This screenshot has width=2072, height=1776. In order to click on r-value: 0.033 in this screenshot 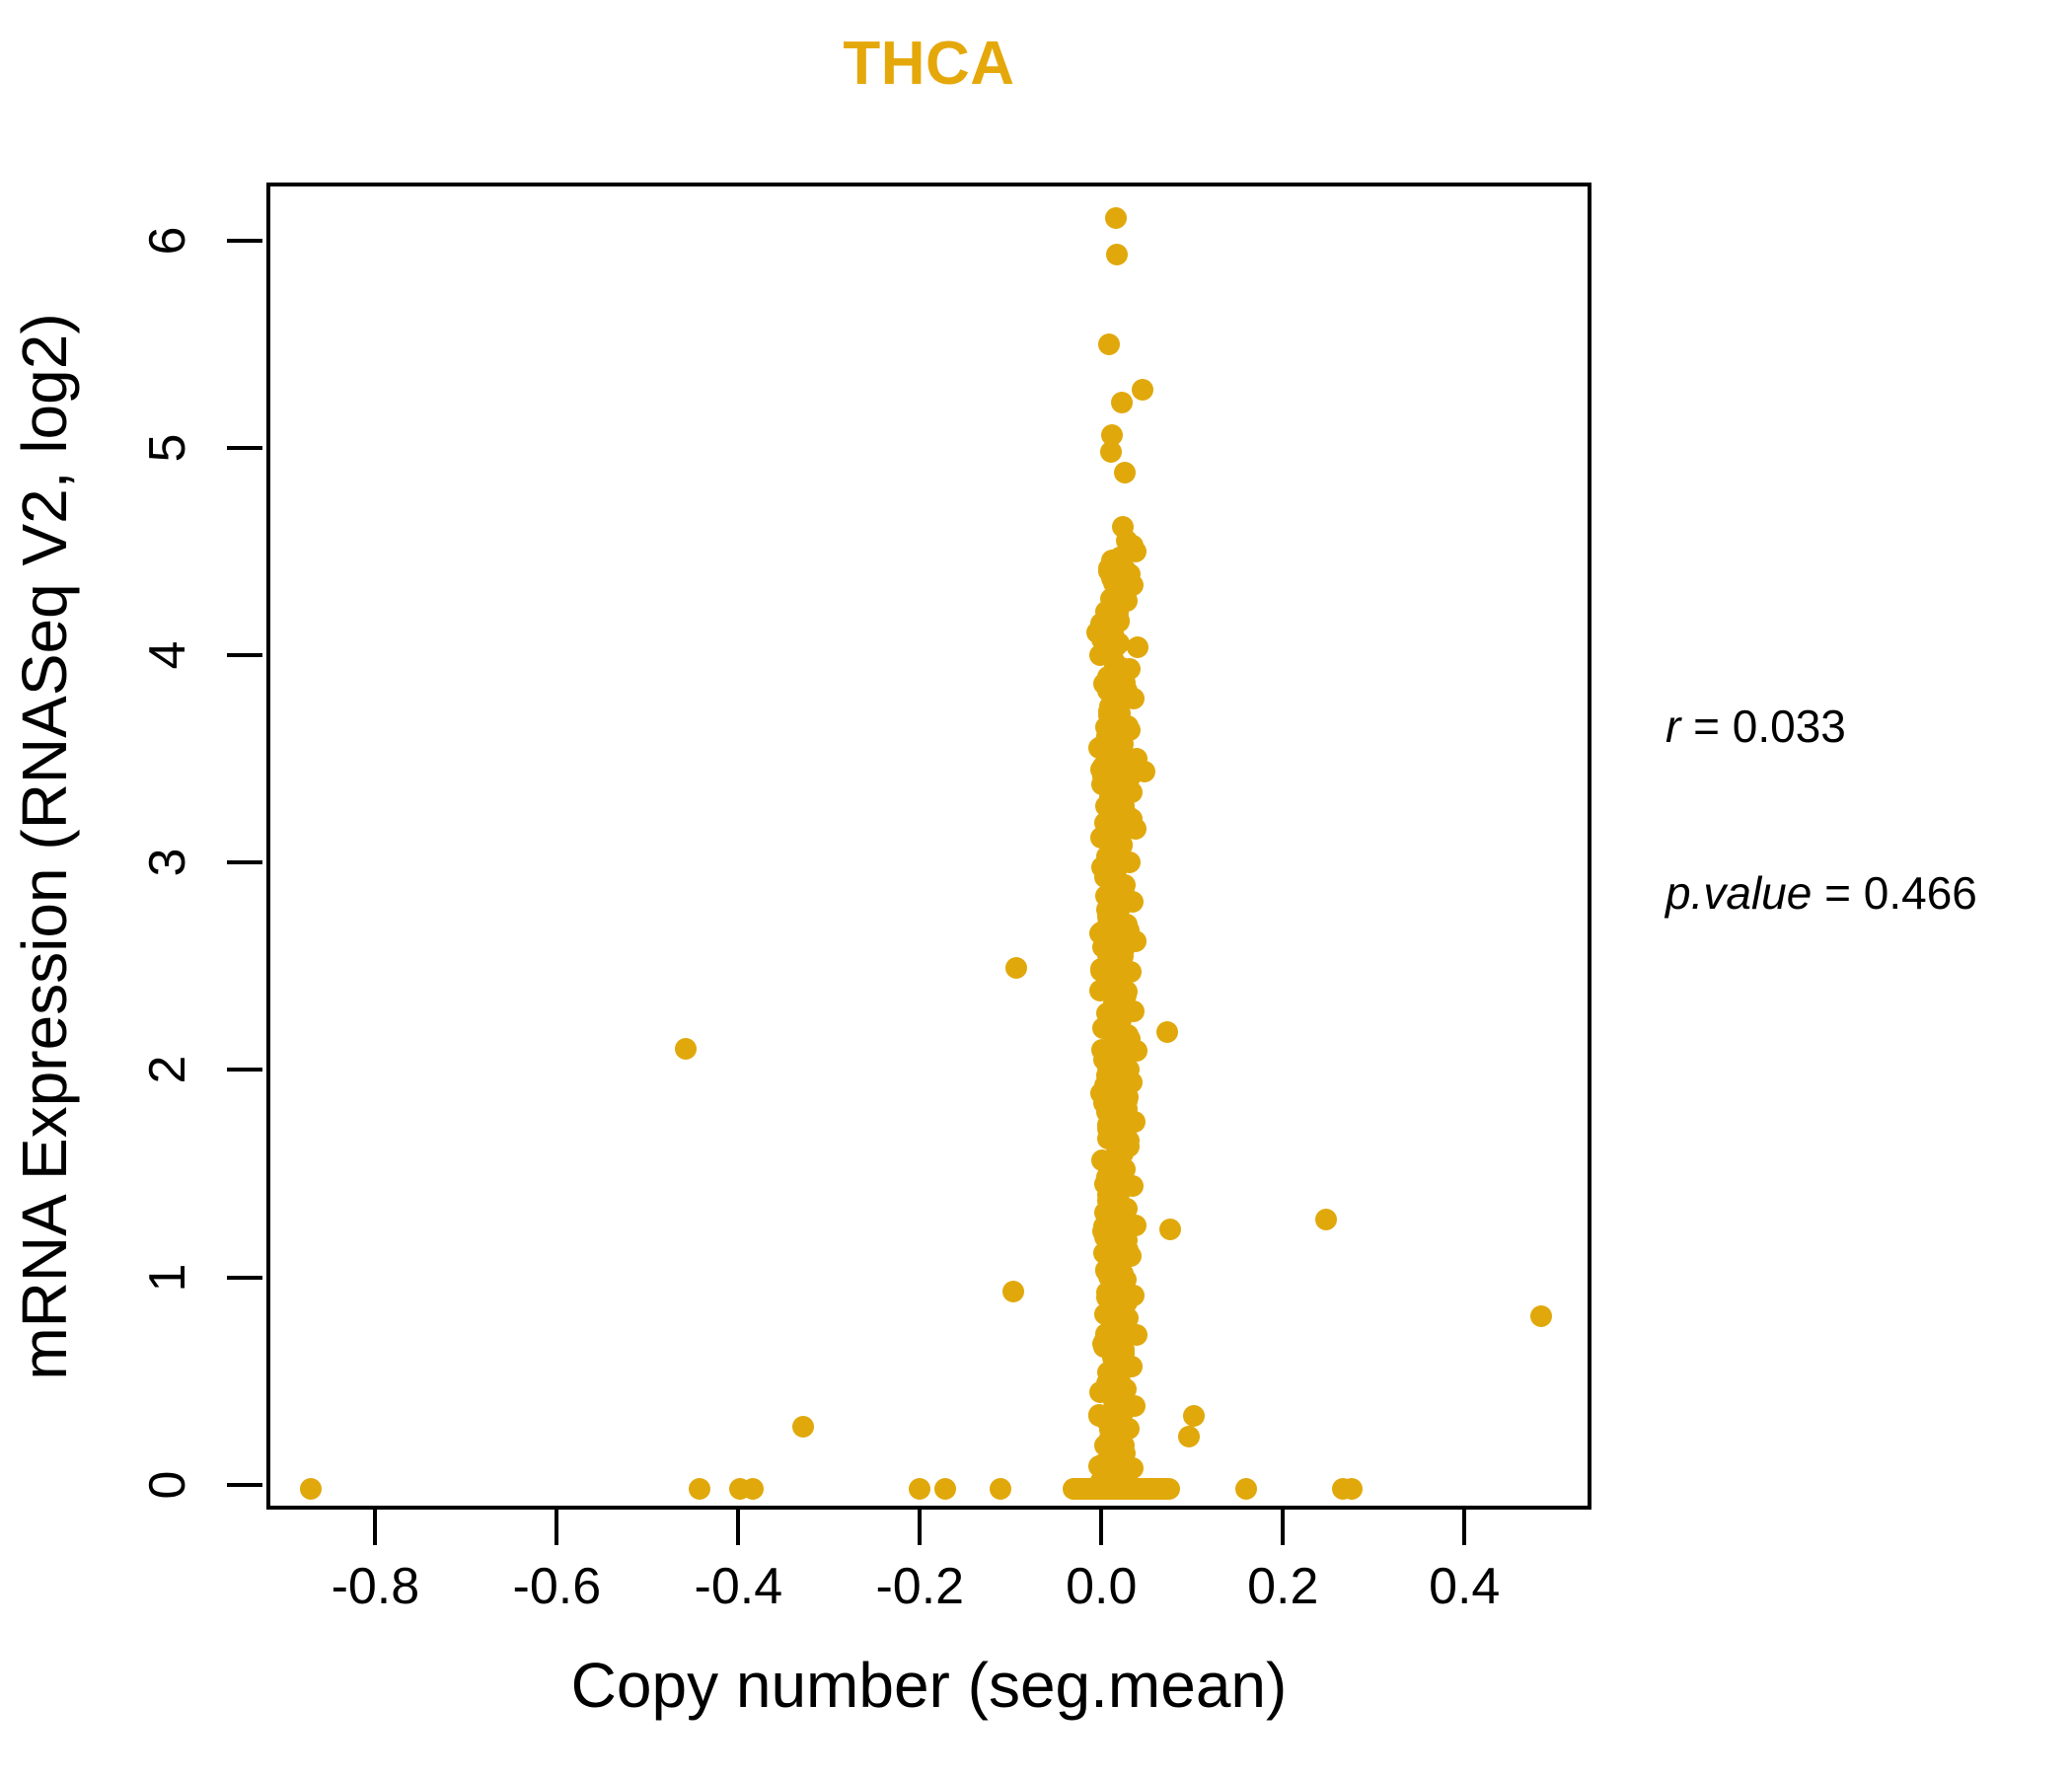, I will do `click(1789, 727)`.